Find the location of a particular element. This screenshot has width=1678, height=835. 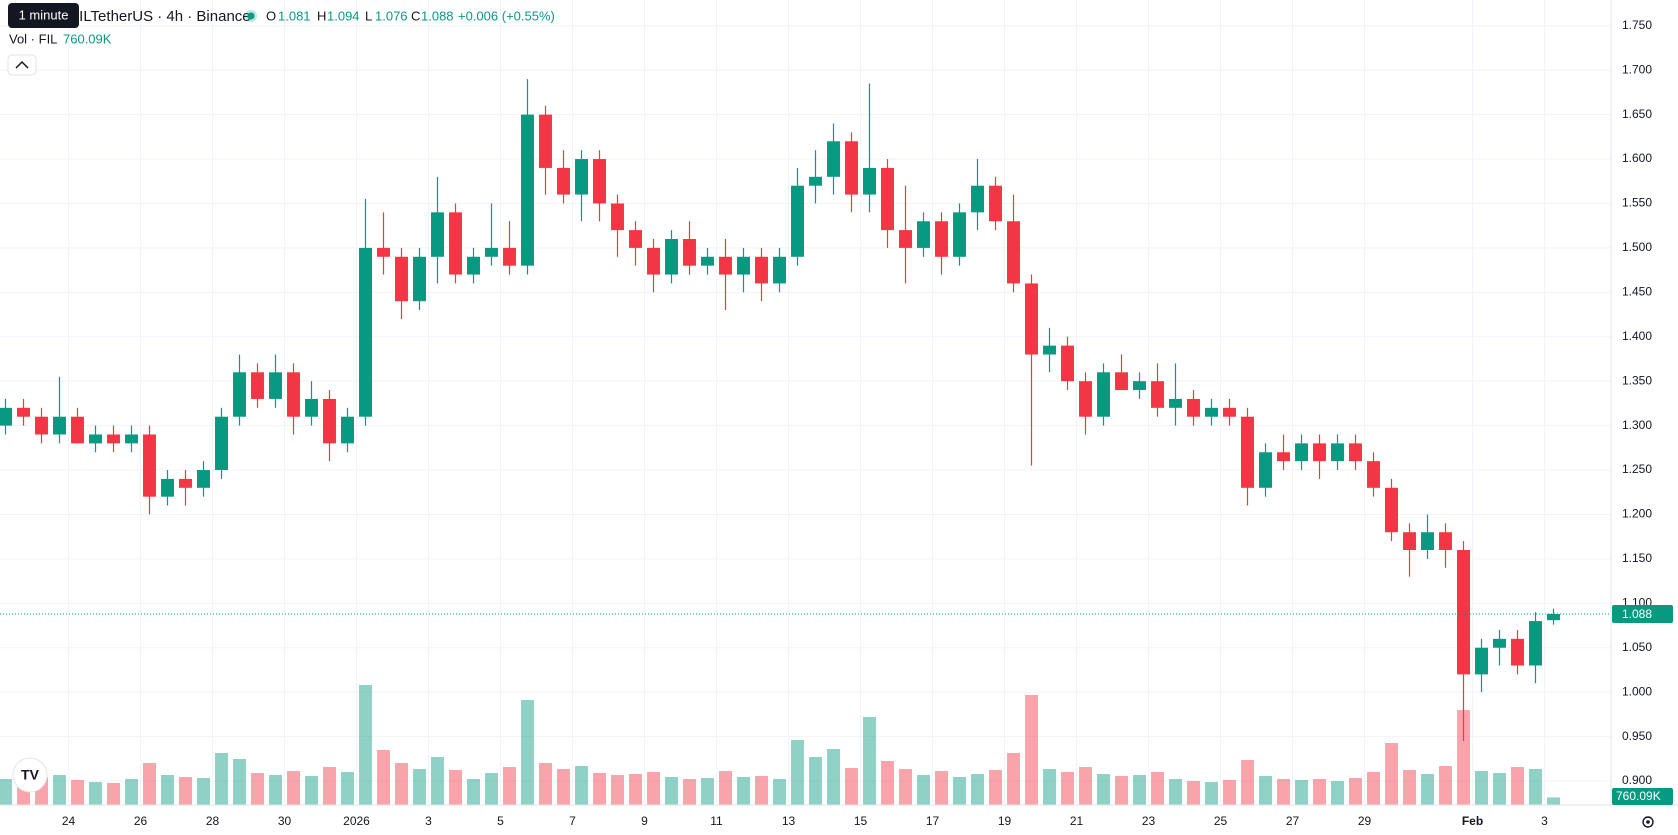

x-tick-label: 30 is located at coordinates (285, 821).